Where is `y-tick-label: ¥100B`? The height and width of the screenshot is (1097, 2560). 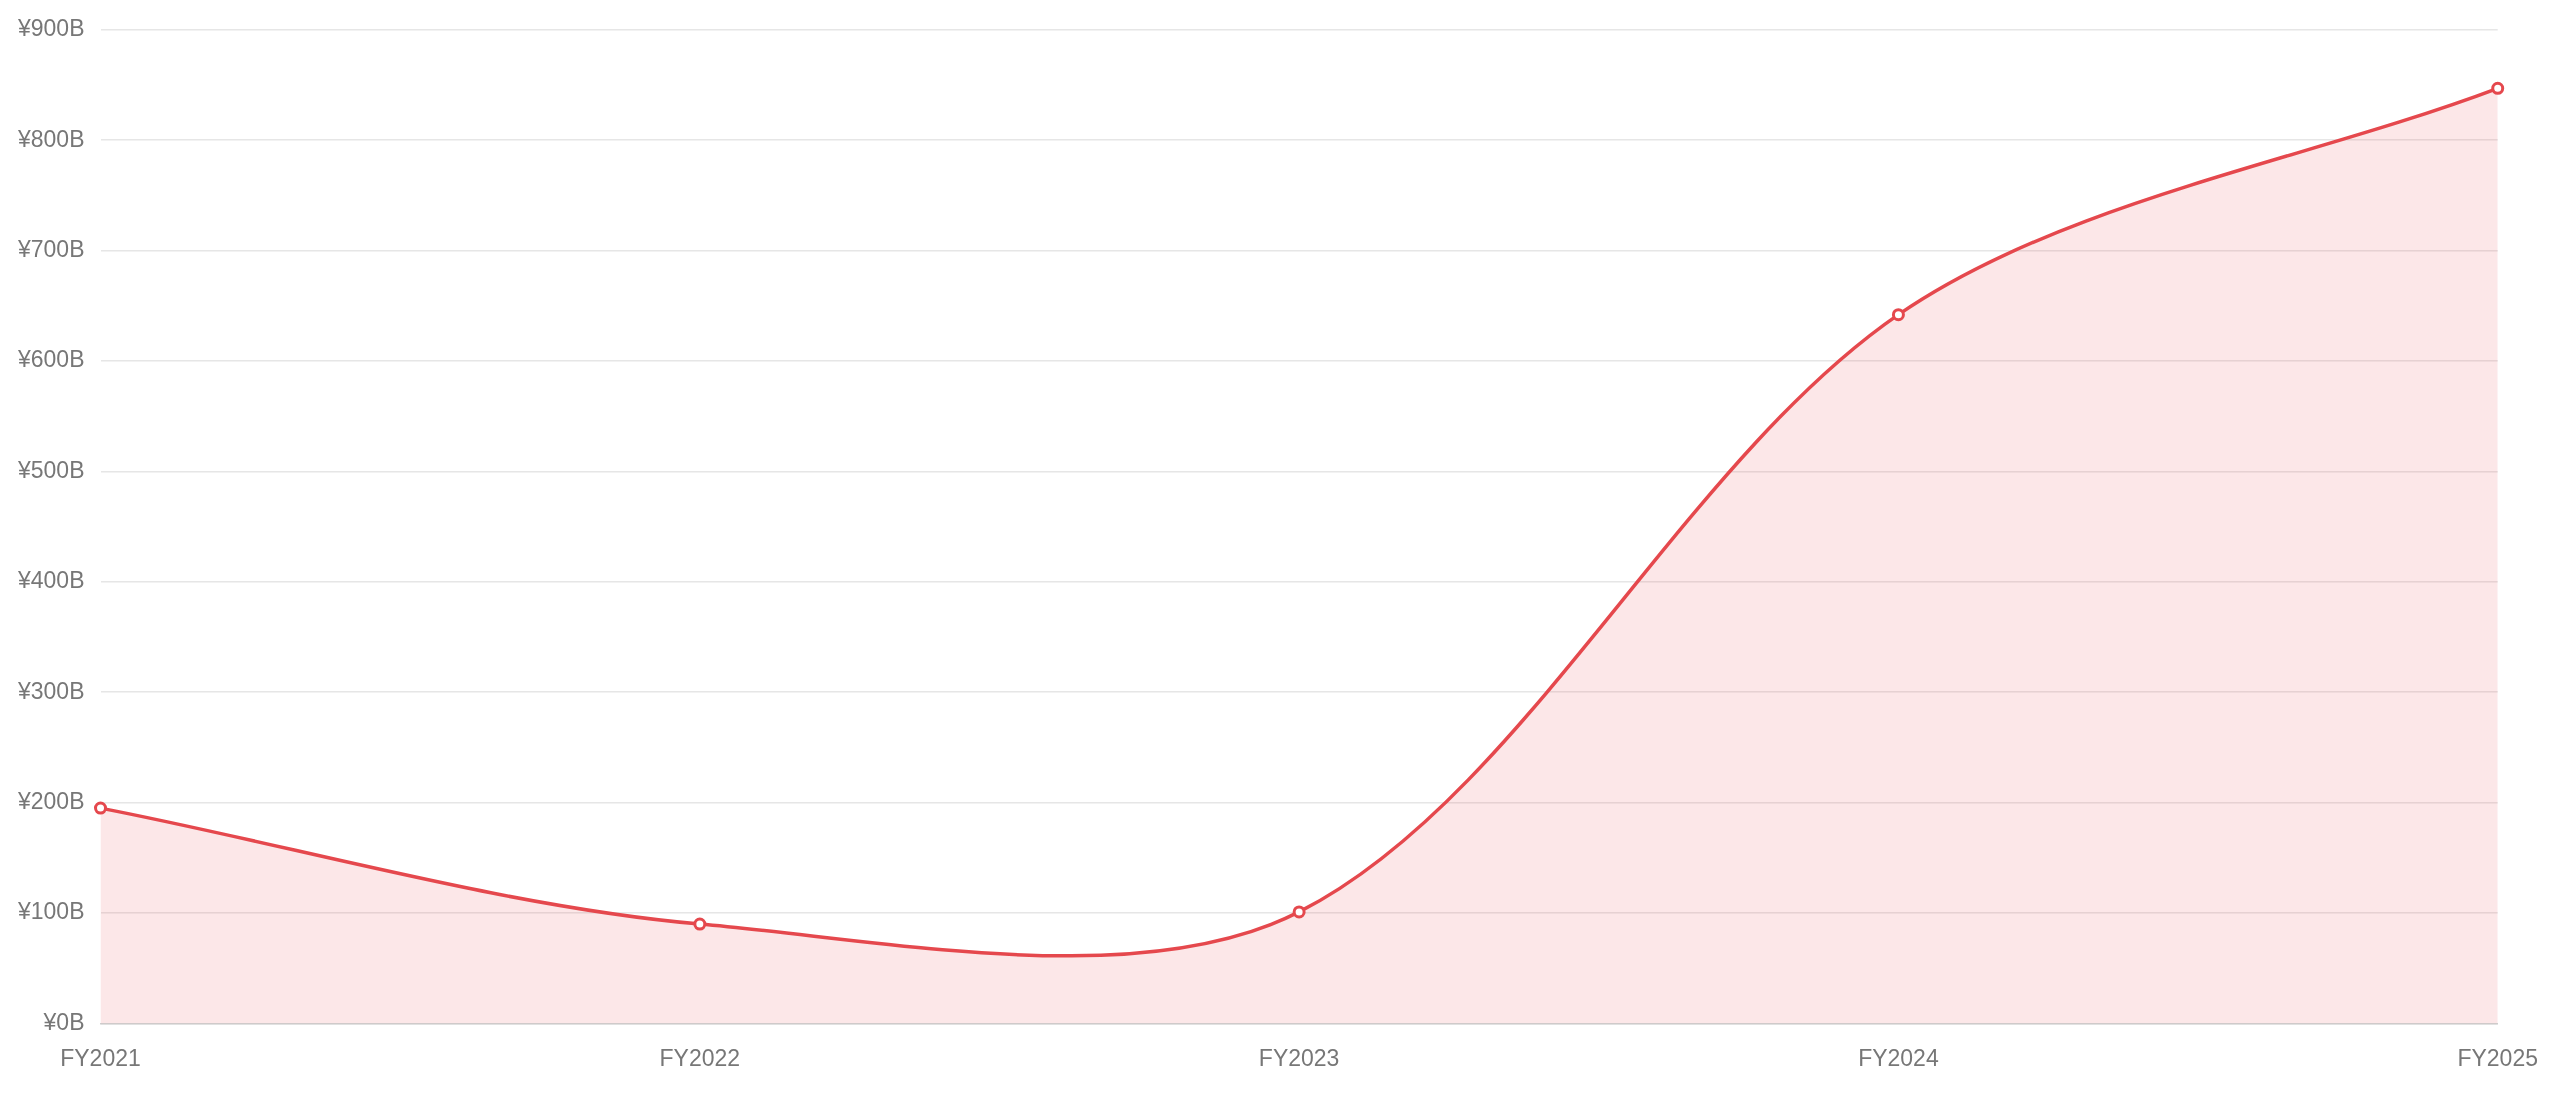 y-tick-label: ¥100B is located at coordinates (50, 911).